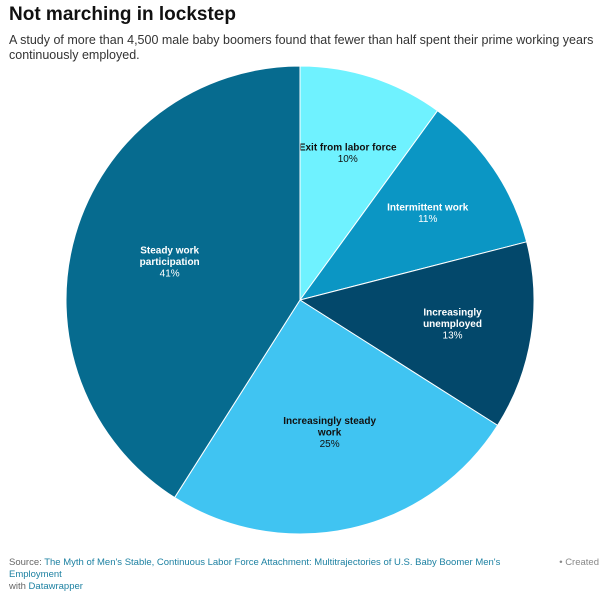 This screenshot has height=594, width=611. What do you see at coordinates (348, 159) in the screenshot?
I see `slice-value: 10%` at bounding box center [348, 159].